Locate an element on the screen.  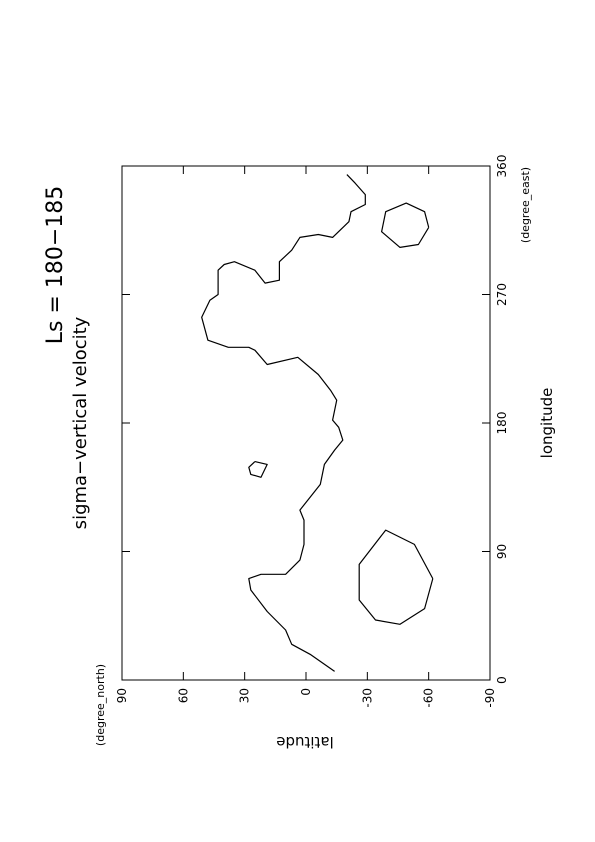
y-tick-label: 30 is located at coordinates (245, 695).